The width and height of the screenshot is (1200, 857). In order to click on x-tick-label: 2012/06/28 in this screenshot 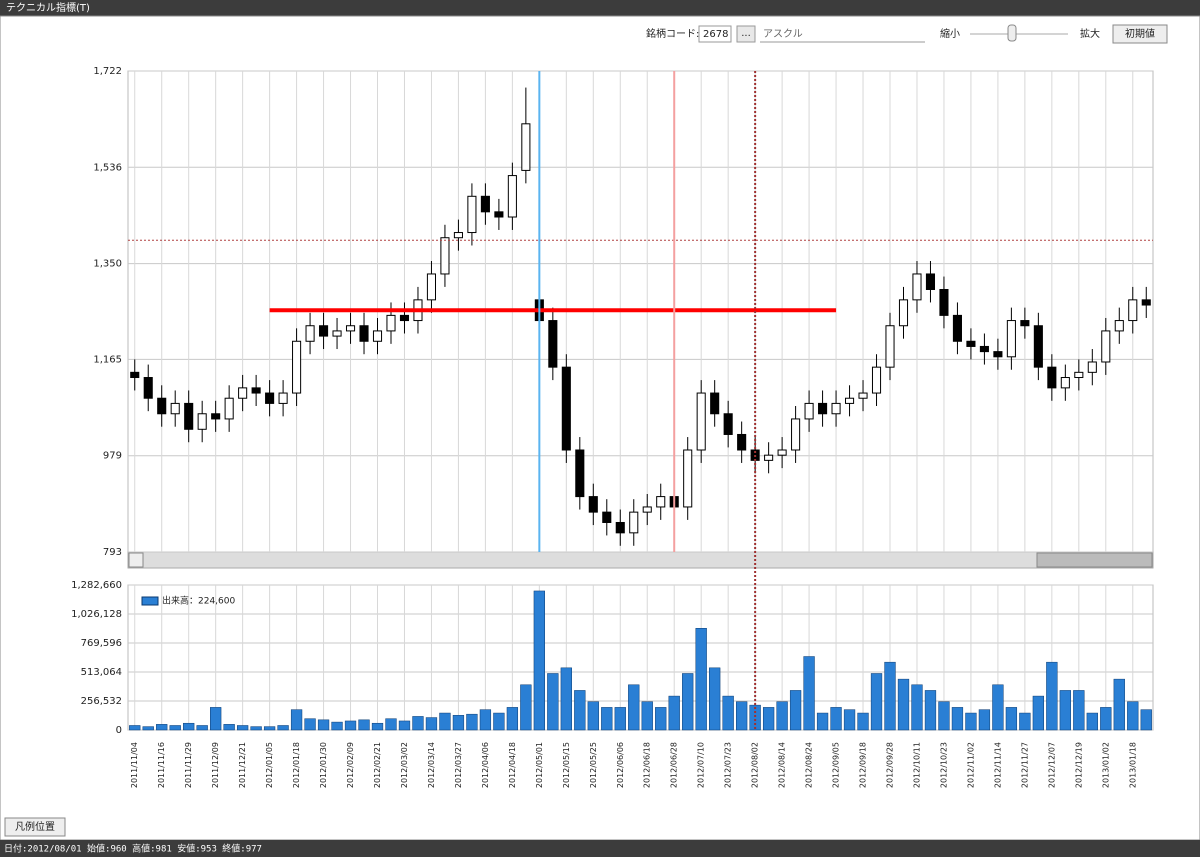, I will do `click(674, 765)`.